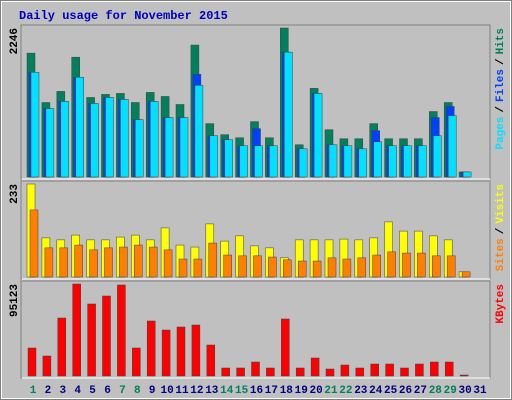 The height and width of the screenshot is (400, 512). I want to click on legend-item: Hits, so click(501, 41).